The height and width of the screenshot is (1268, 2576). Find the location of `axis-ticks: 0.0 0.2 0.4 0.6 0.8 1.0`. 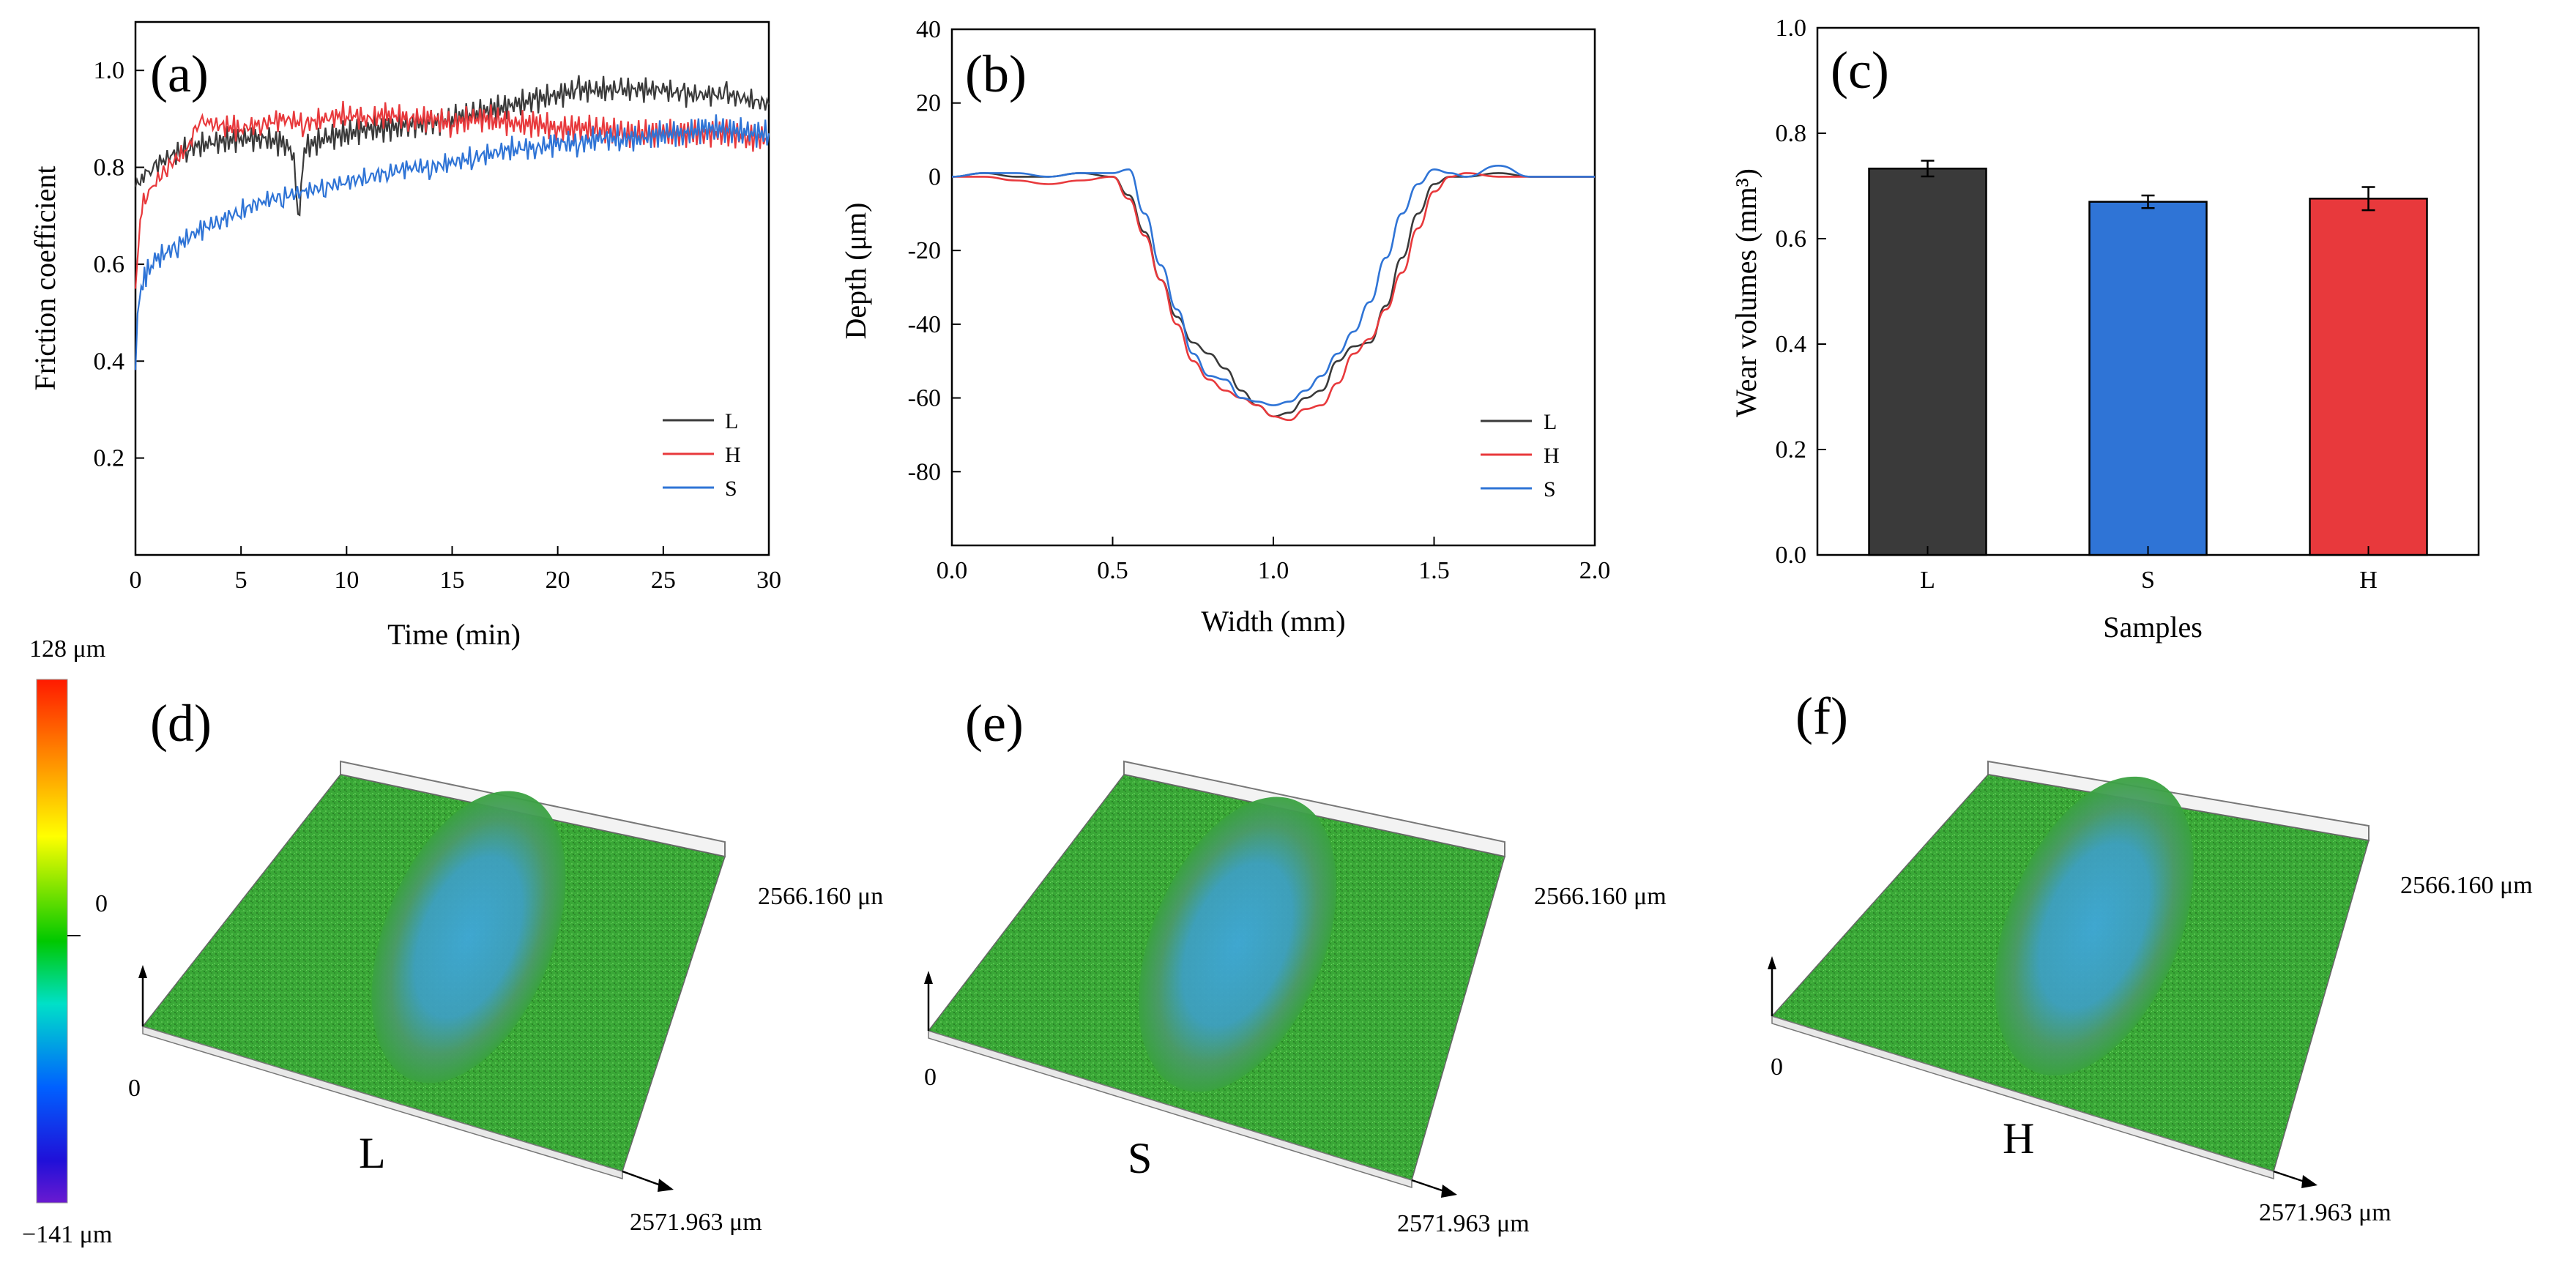

axis-ticks: 0.0 0.2 0.4 0.6 0.8 1.0 is located at coordinates (1801, 292).